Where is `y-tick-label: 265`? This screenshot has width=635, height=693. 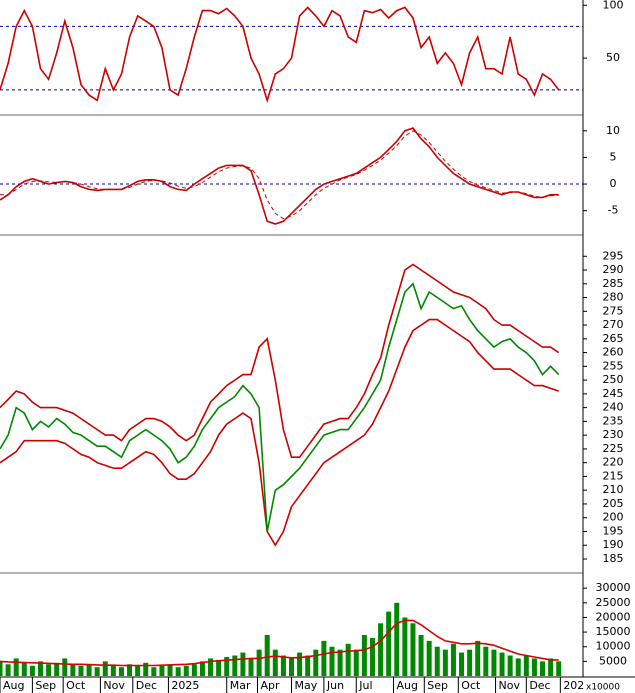
y-tick-label: 265 is located at coordinates (613, 338).